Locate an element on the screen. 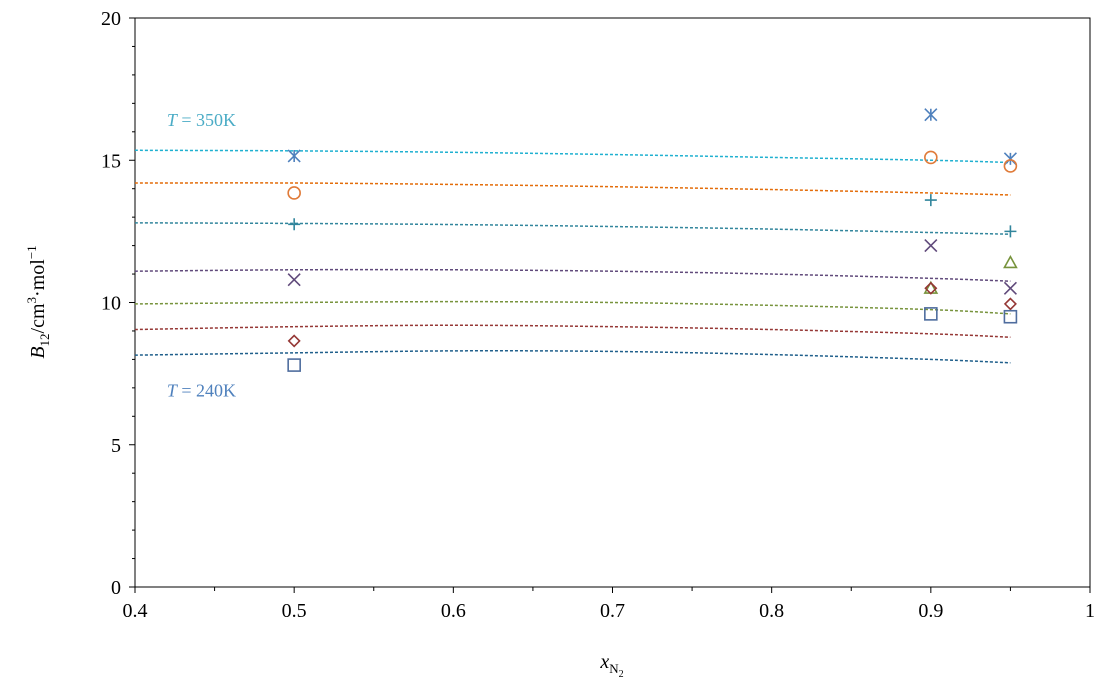 This screenshot has height=686, width=1098. marker-triangle is located at coordinates (1010, 262).